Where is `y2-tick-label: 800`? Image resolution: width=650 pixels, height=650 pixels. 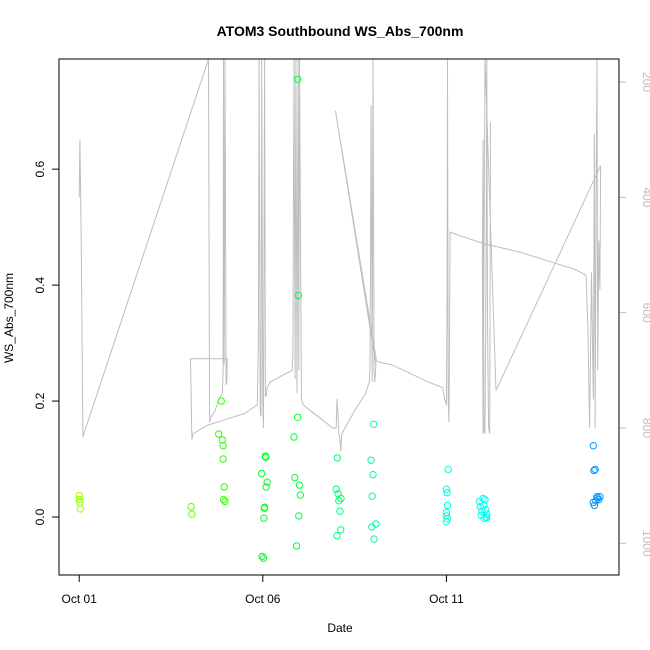
y2-tick-label: 800 is located at coordinates (645, 428).